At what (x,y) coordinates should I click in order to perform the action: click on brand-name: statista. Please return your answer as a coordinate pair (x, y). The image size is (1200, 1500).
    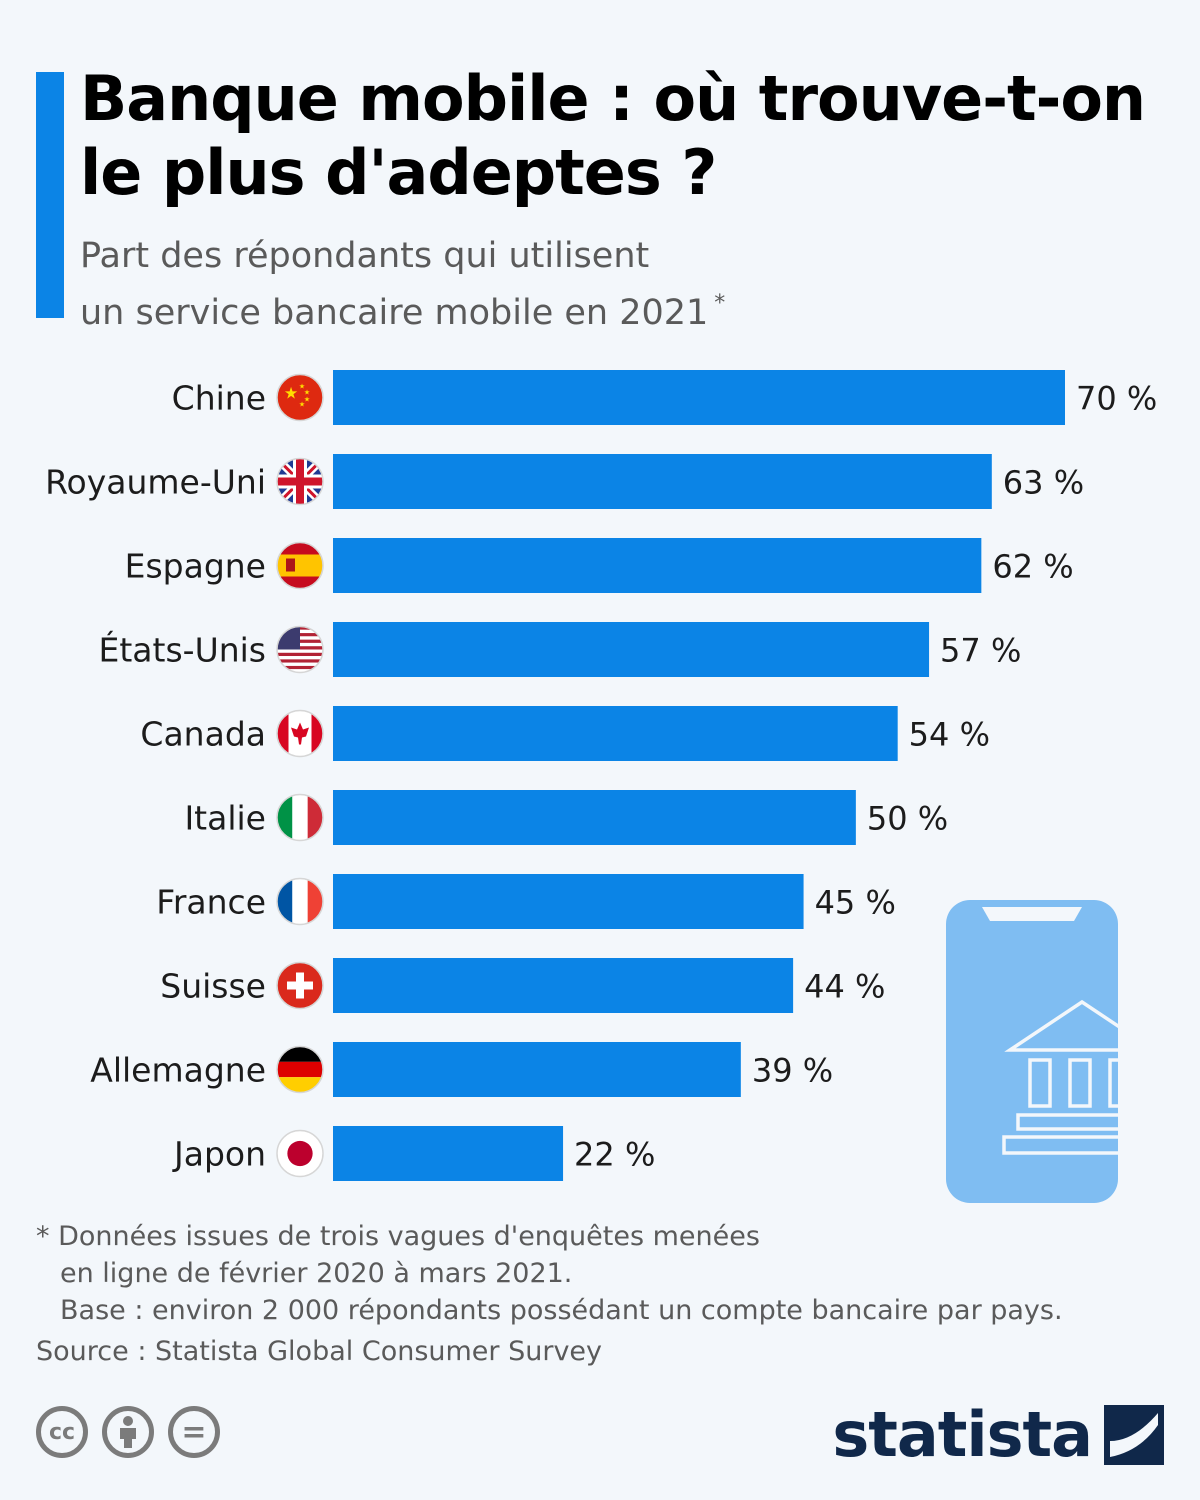
    Looking at the image, I should click on (962, 1434).